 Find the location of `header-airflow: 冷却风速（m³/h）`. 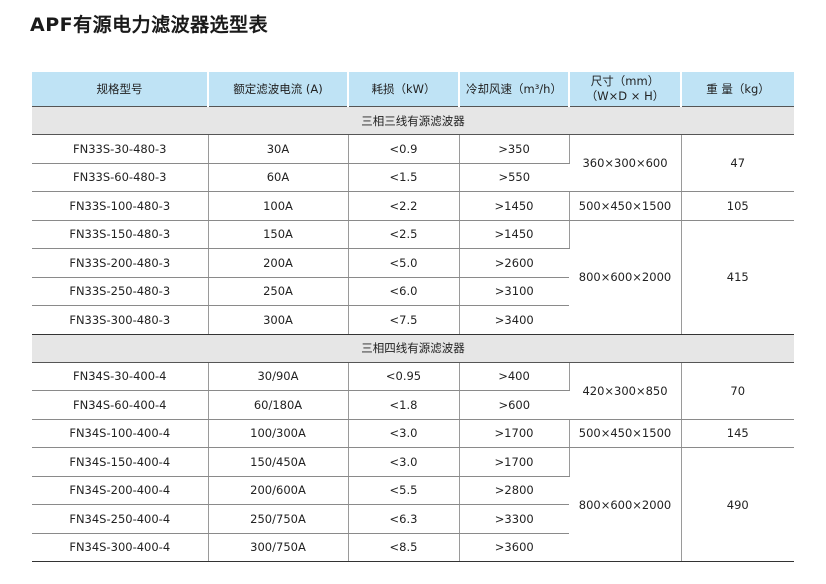

header-airflow: 冷却风速（m³/h） is located at coordinates (514, 89).